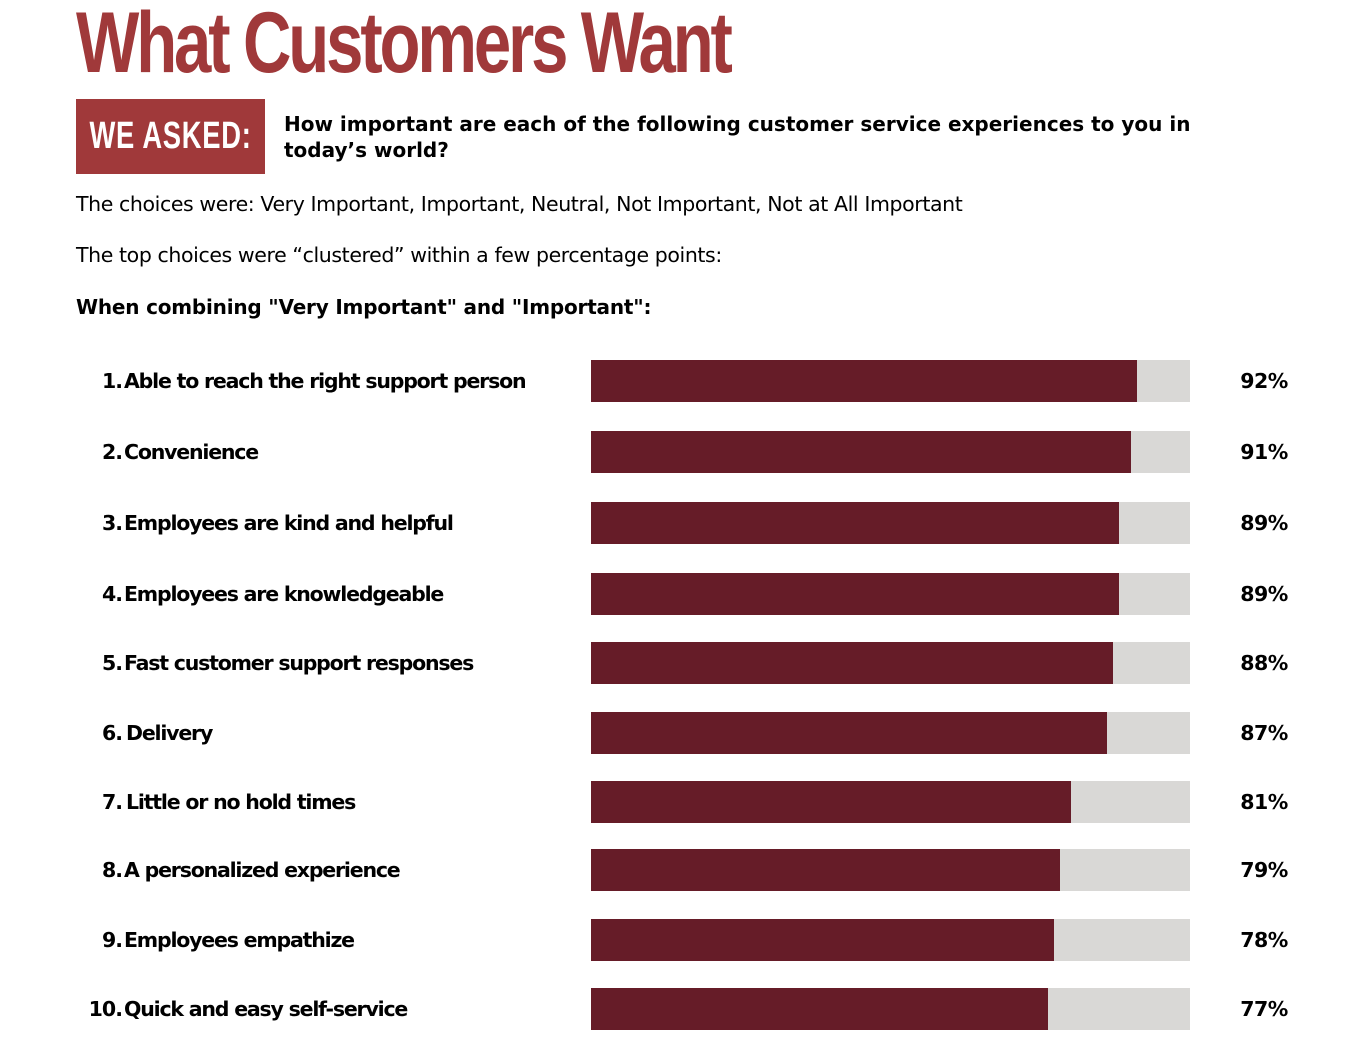 Image resolution: width=1372 pixels, height=1041 pixels. Describe the element at coordinates (404, 45) in the screenshot. I see `page-title: What Customers Want` at that location.